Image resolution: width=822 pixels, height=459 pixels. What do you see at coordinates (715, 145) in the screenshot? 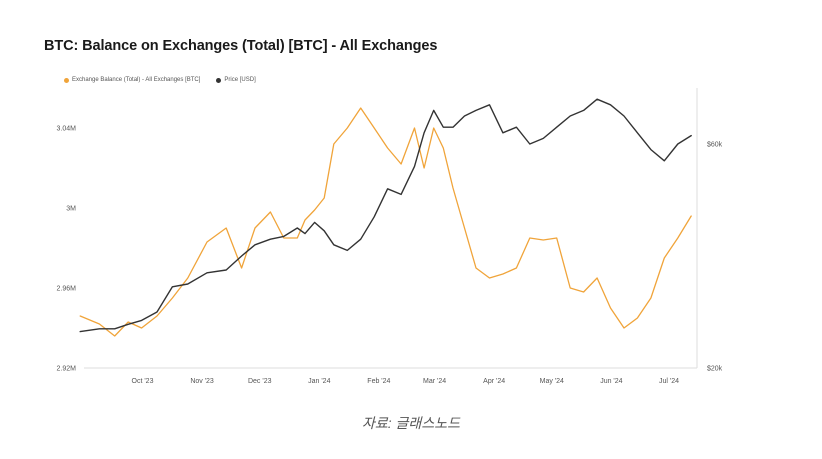
I see `y-right-tick-label: $60k` at bounding box center [715, 145].